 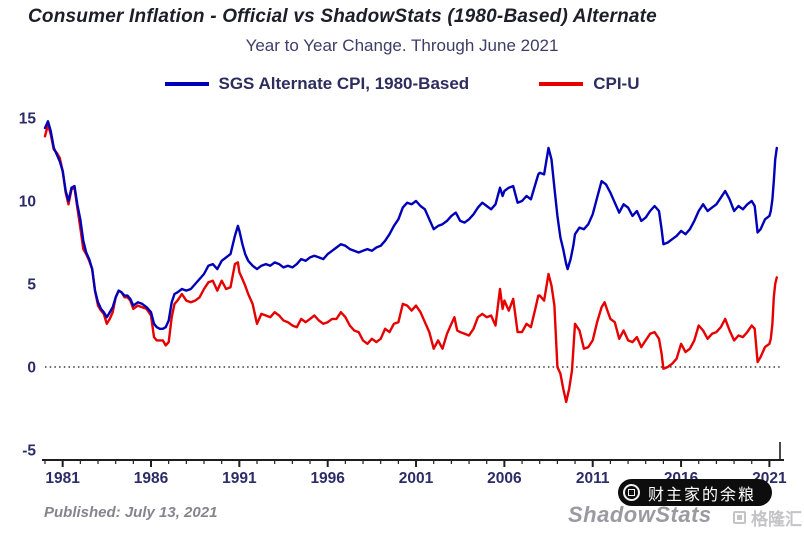 What do you see at coordinates (28, 119) in the screenshot?
I see `y-tick-label: 15` at bounding box center [28, 119].